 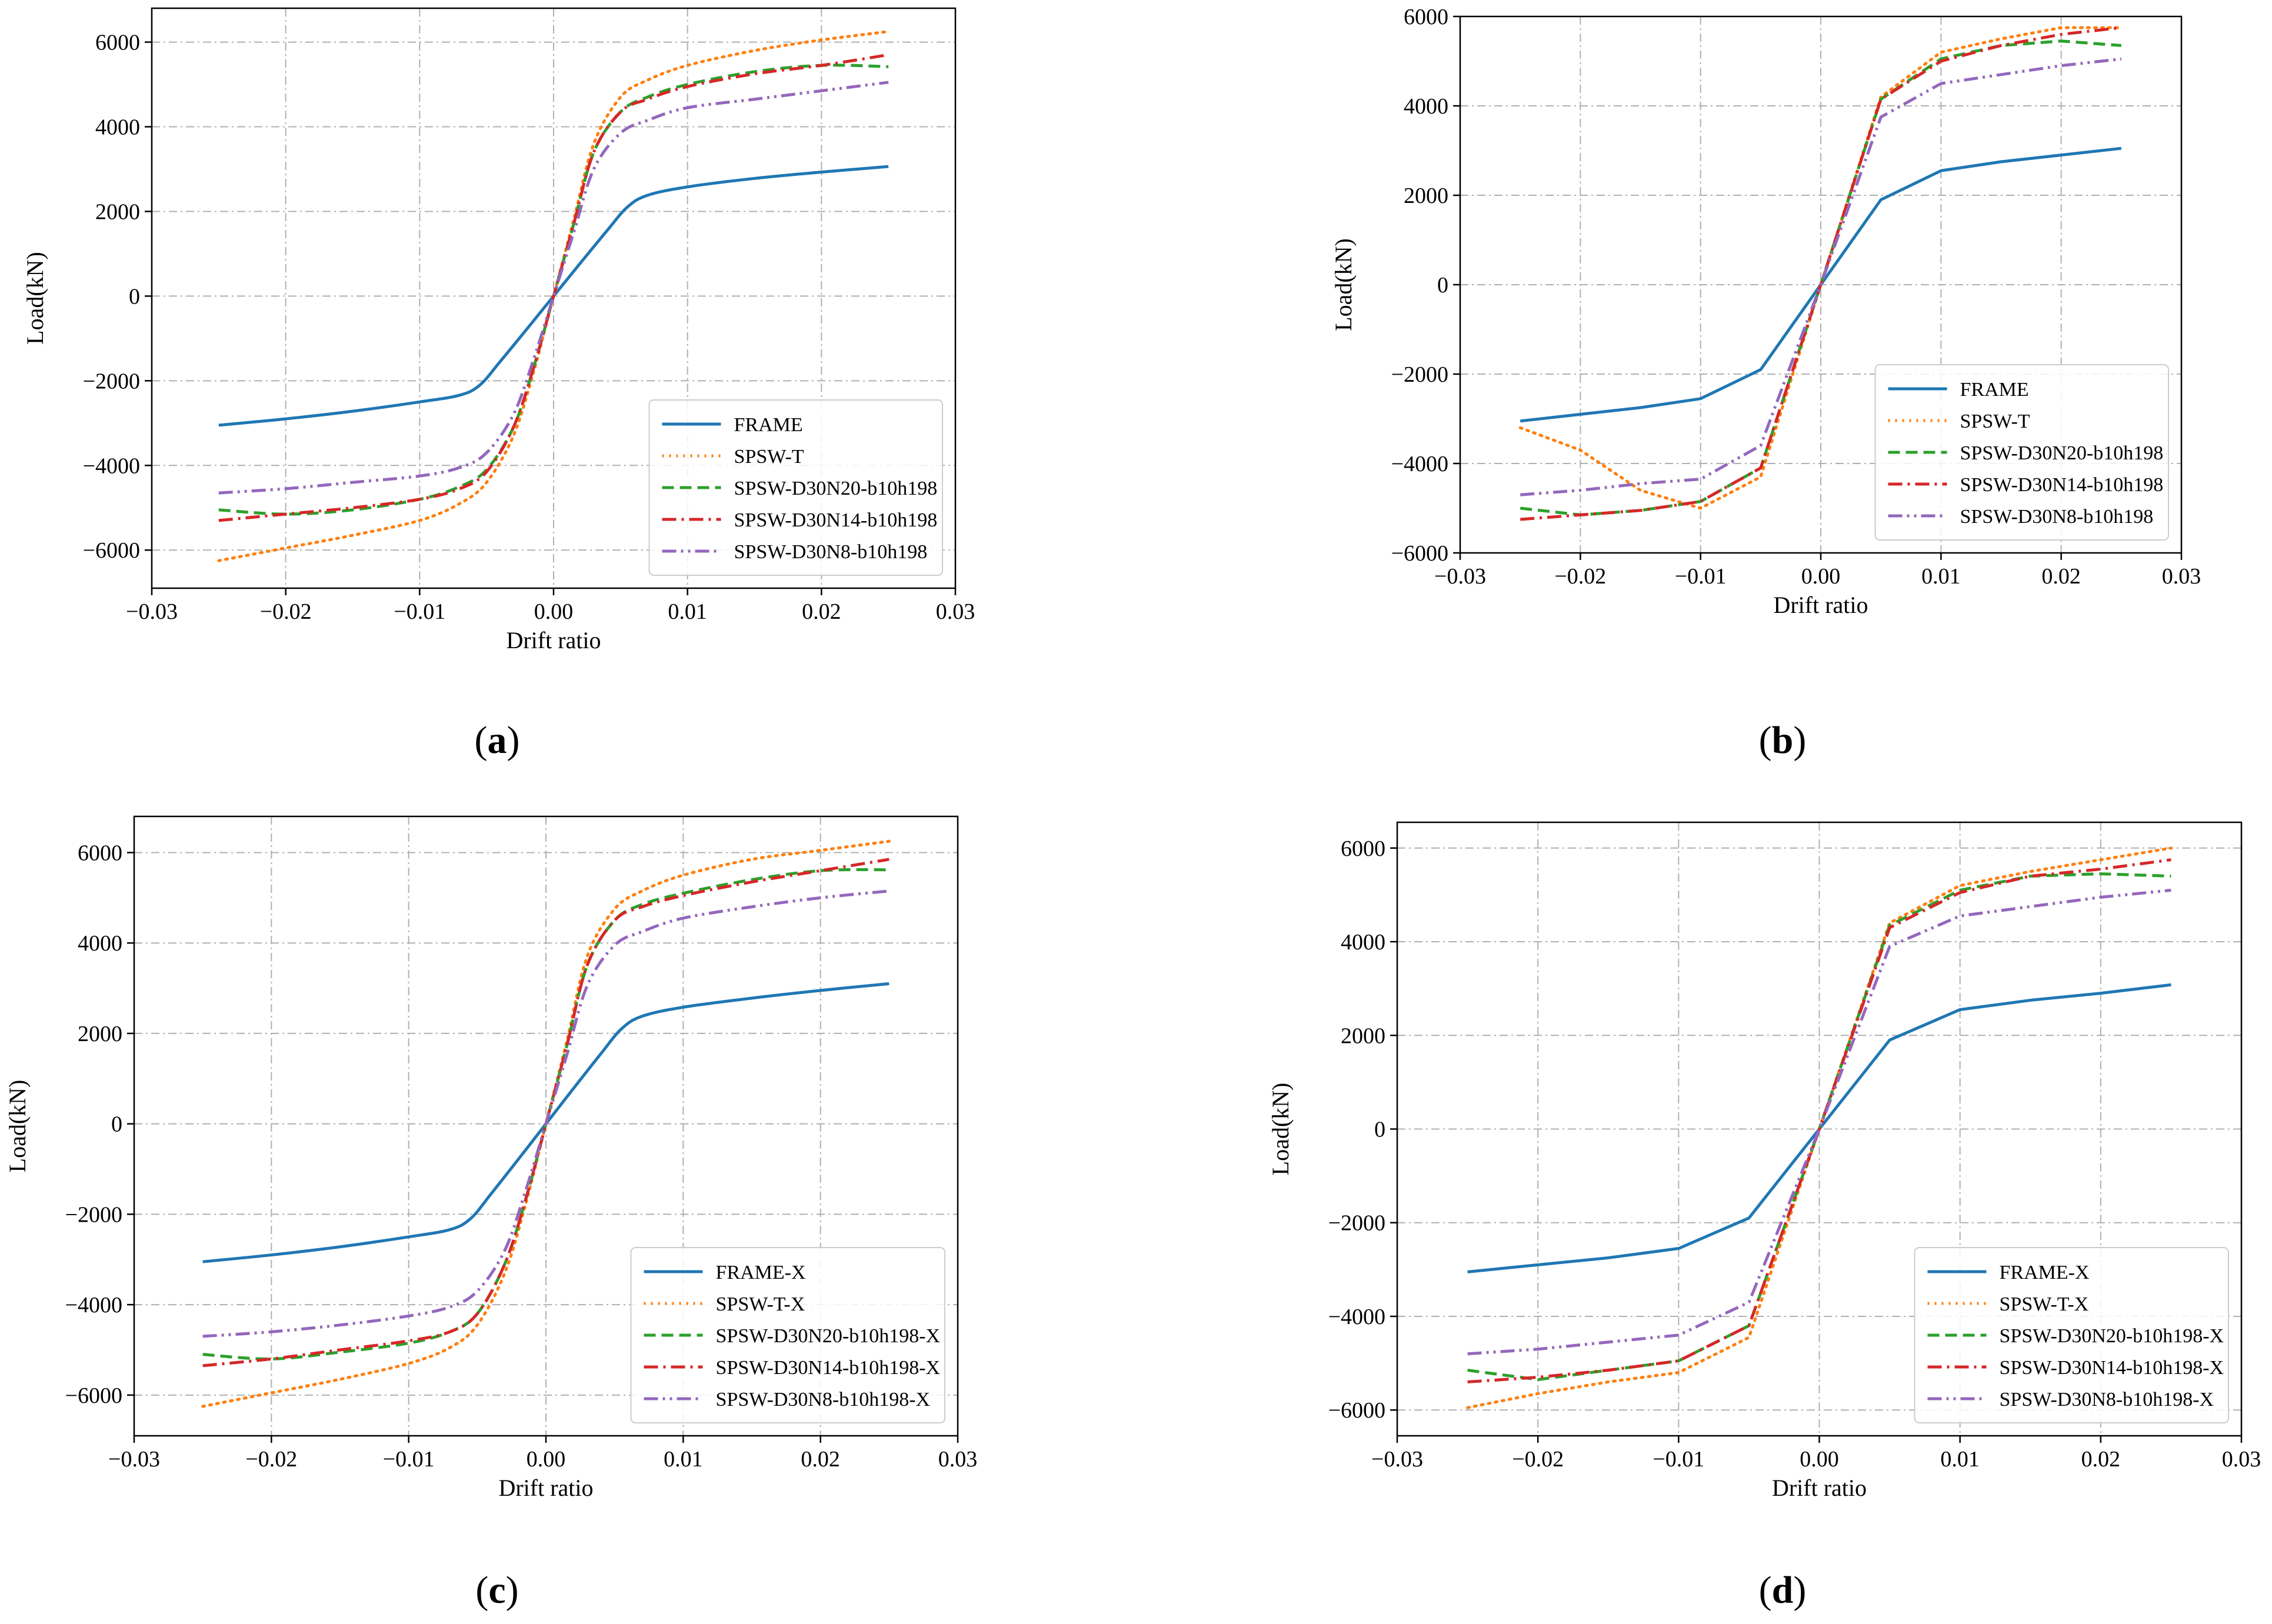 I want to click on panel-caption-letter: a, so click(x=497, y=740).